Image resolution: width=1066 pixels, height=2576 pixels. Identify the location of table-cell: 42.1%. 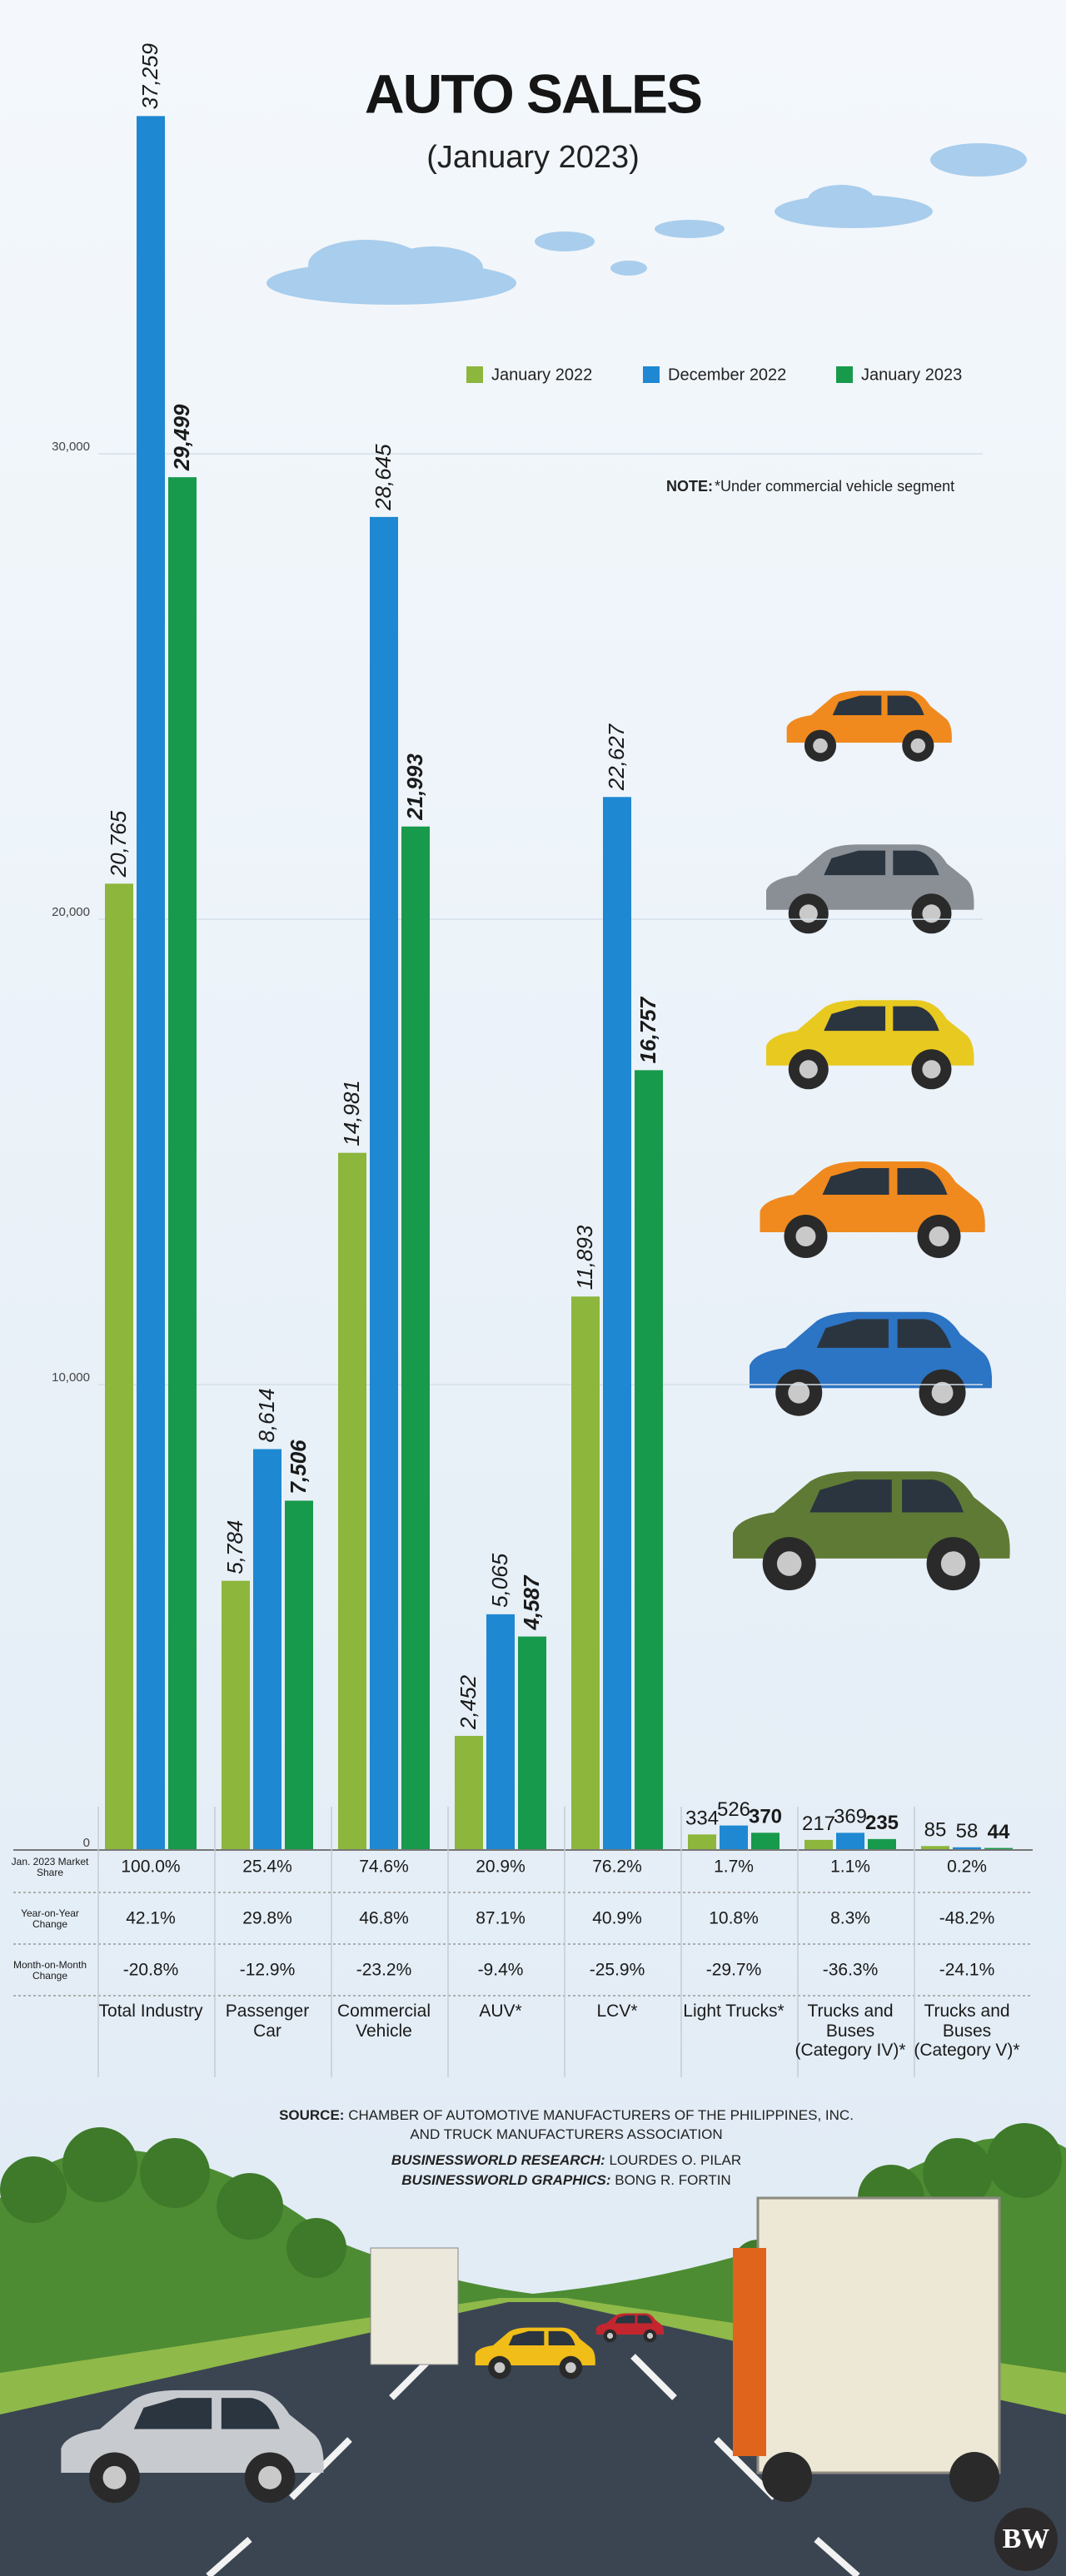
(151, 1918).